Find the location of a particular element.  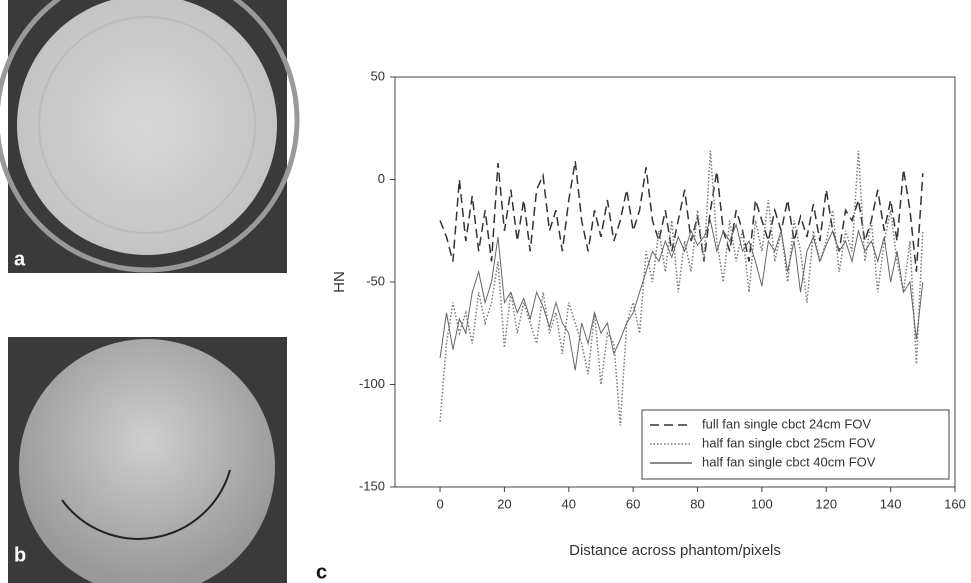

y-tick-label: 0 is located at coordinates (381, 178).